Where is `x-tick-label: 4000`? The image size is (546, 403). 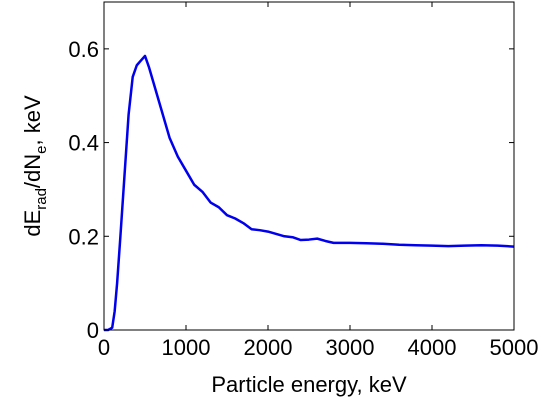
x-tick-label: 4000 is located at coordinates (432, 347).